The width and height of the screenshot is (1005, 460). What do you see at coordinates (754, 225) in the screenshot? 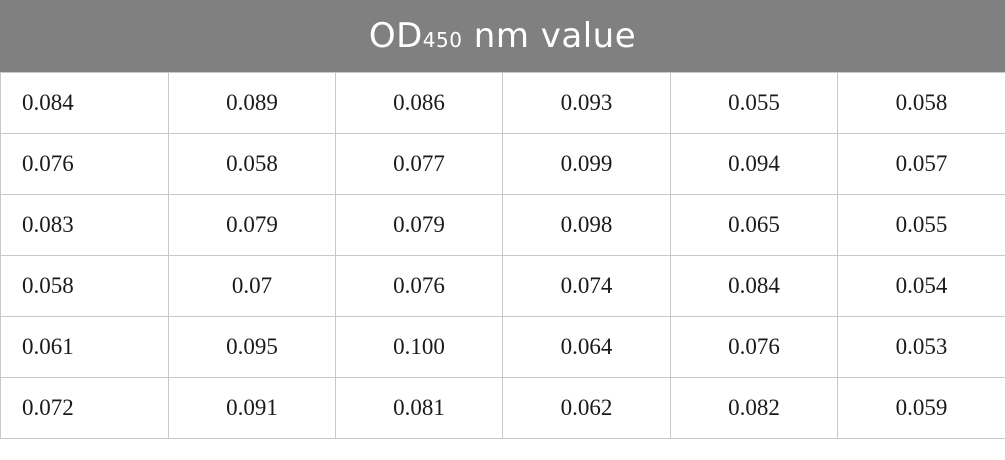
I see `table-cell: 0.065` at bounding box center [754, 225].